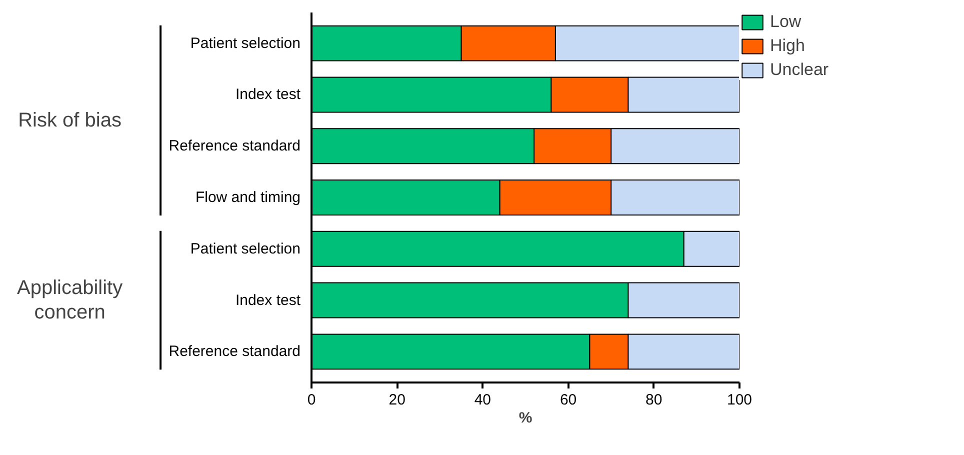 This screenshot has width=964, height=455. Describe the element at coordinates (69, 300) in the screenshot. I see `text: Applicability concern` at that location.